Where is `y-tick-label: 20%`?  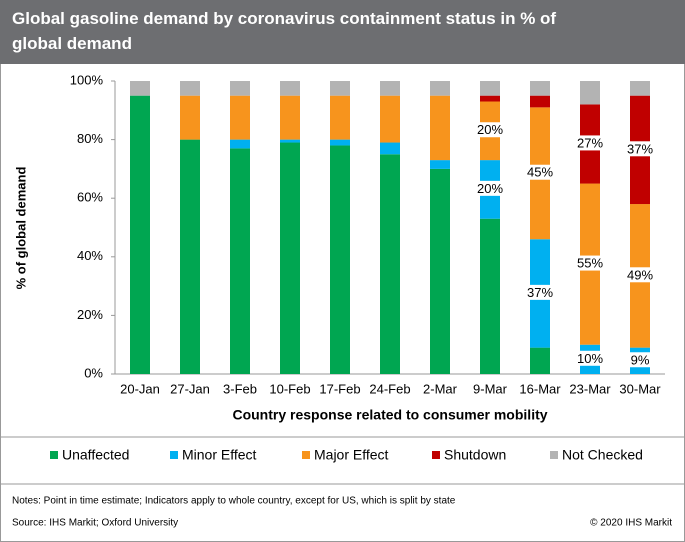
y-tick-label: 20% is located at coordinates (90, 314).